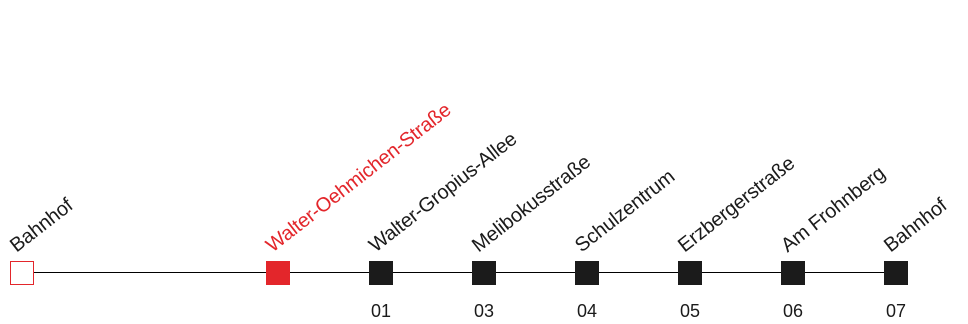  I want to click on stop-number: 05, so click(690, 311).